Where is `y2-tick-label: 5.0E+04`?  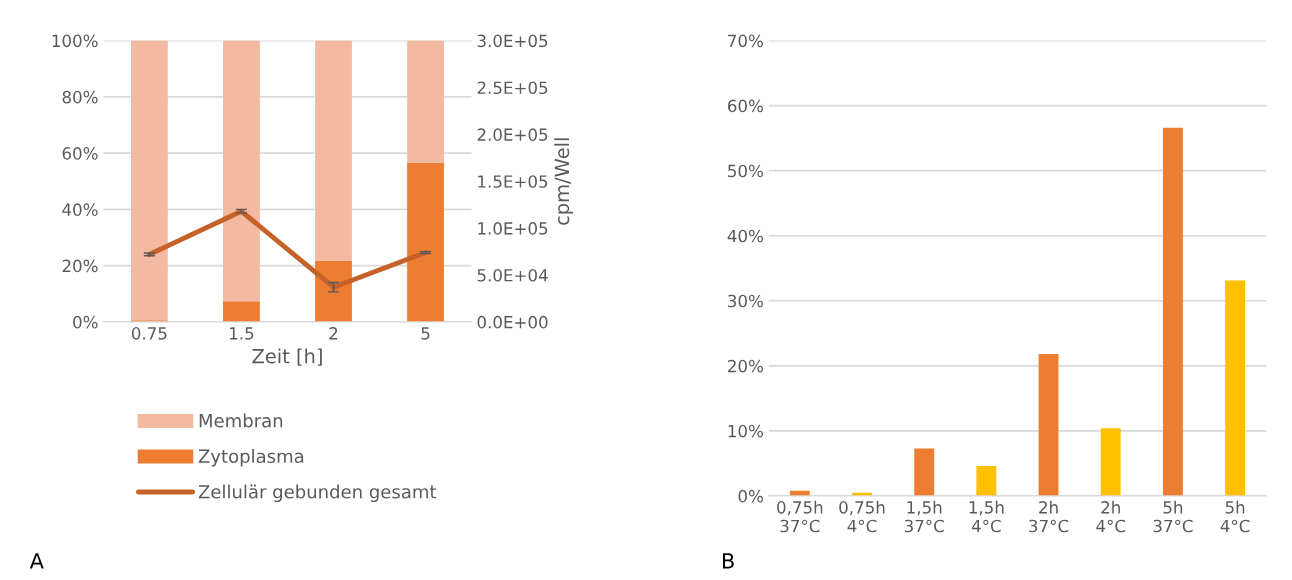
y2-tick-label: 5.0E+04 is located at coordinates (512, 275).